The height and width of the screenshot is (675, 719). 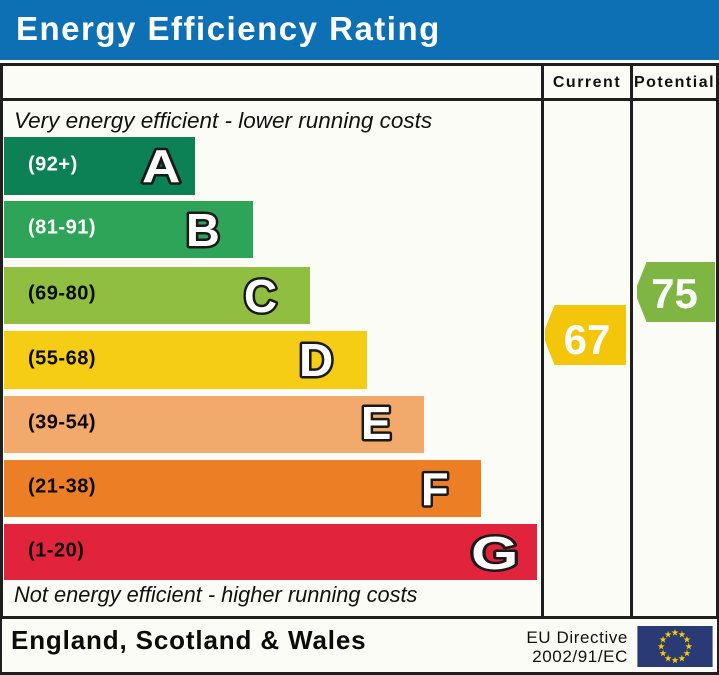 What do you see at coordinates (203, 230) in the screenshot?
I see `svg-text: B` at bounding box center [203, 230].